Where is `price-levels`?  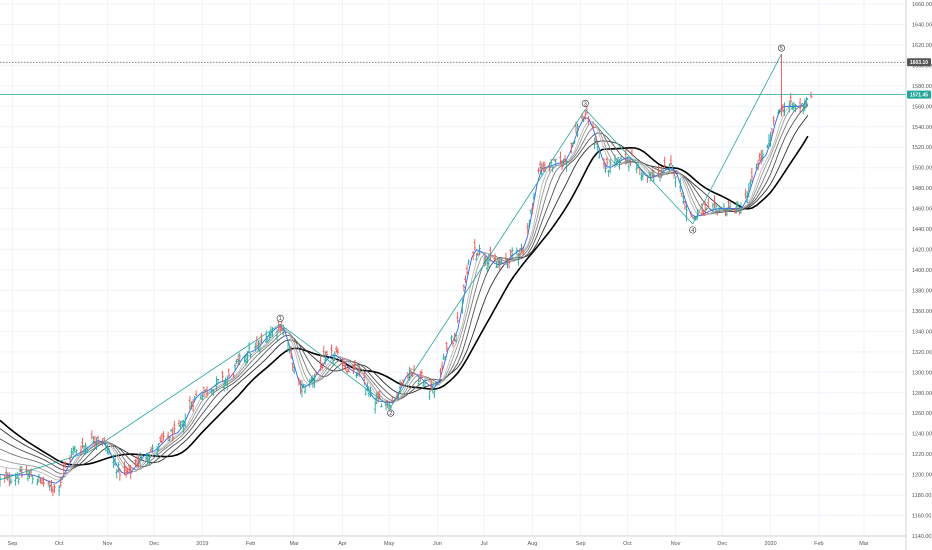 price-levels is located at coordinates (453, 78).